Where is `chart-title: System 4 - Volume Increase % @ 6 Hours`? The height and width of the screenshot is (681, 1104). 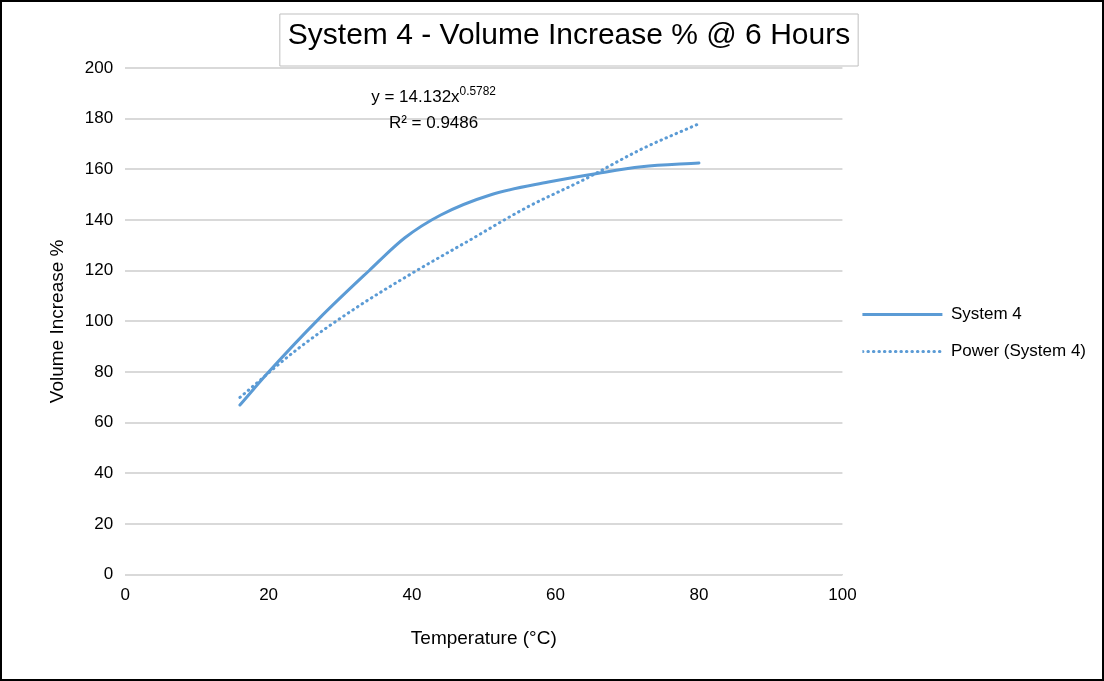
chart-title: System 4 - Volume Increase % @ 6 Hours is located at coordinates (569, 34).